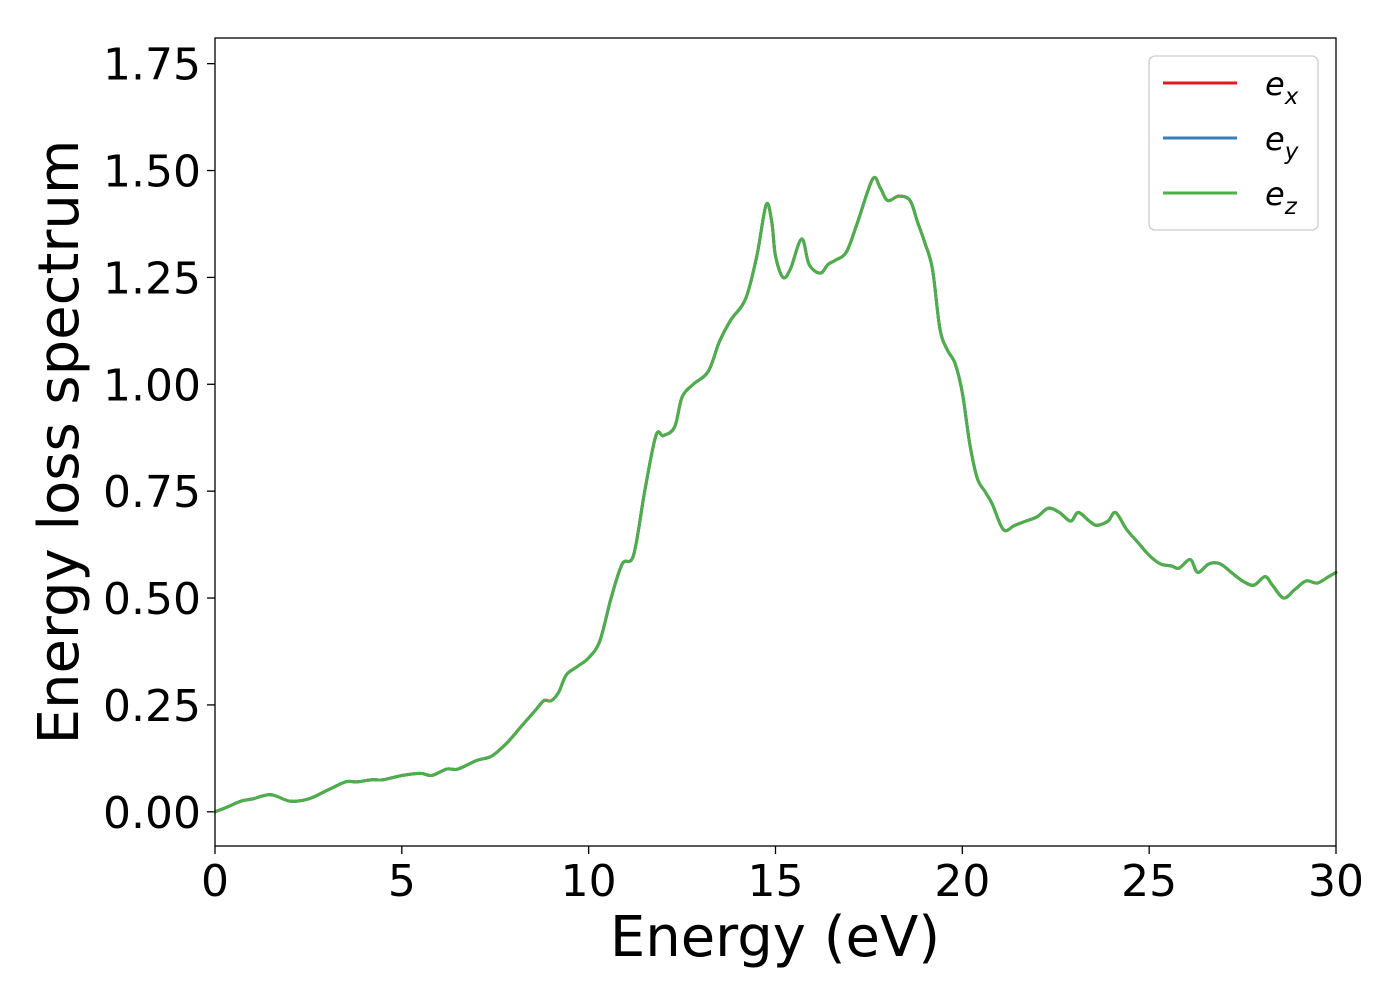 This screenshot has height=1000, width=1400. Describe the element at coordinates (1281, 197) in the screenshot. I see `legend-label-z: ez` at that location.